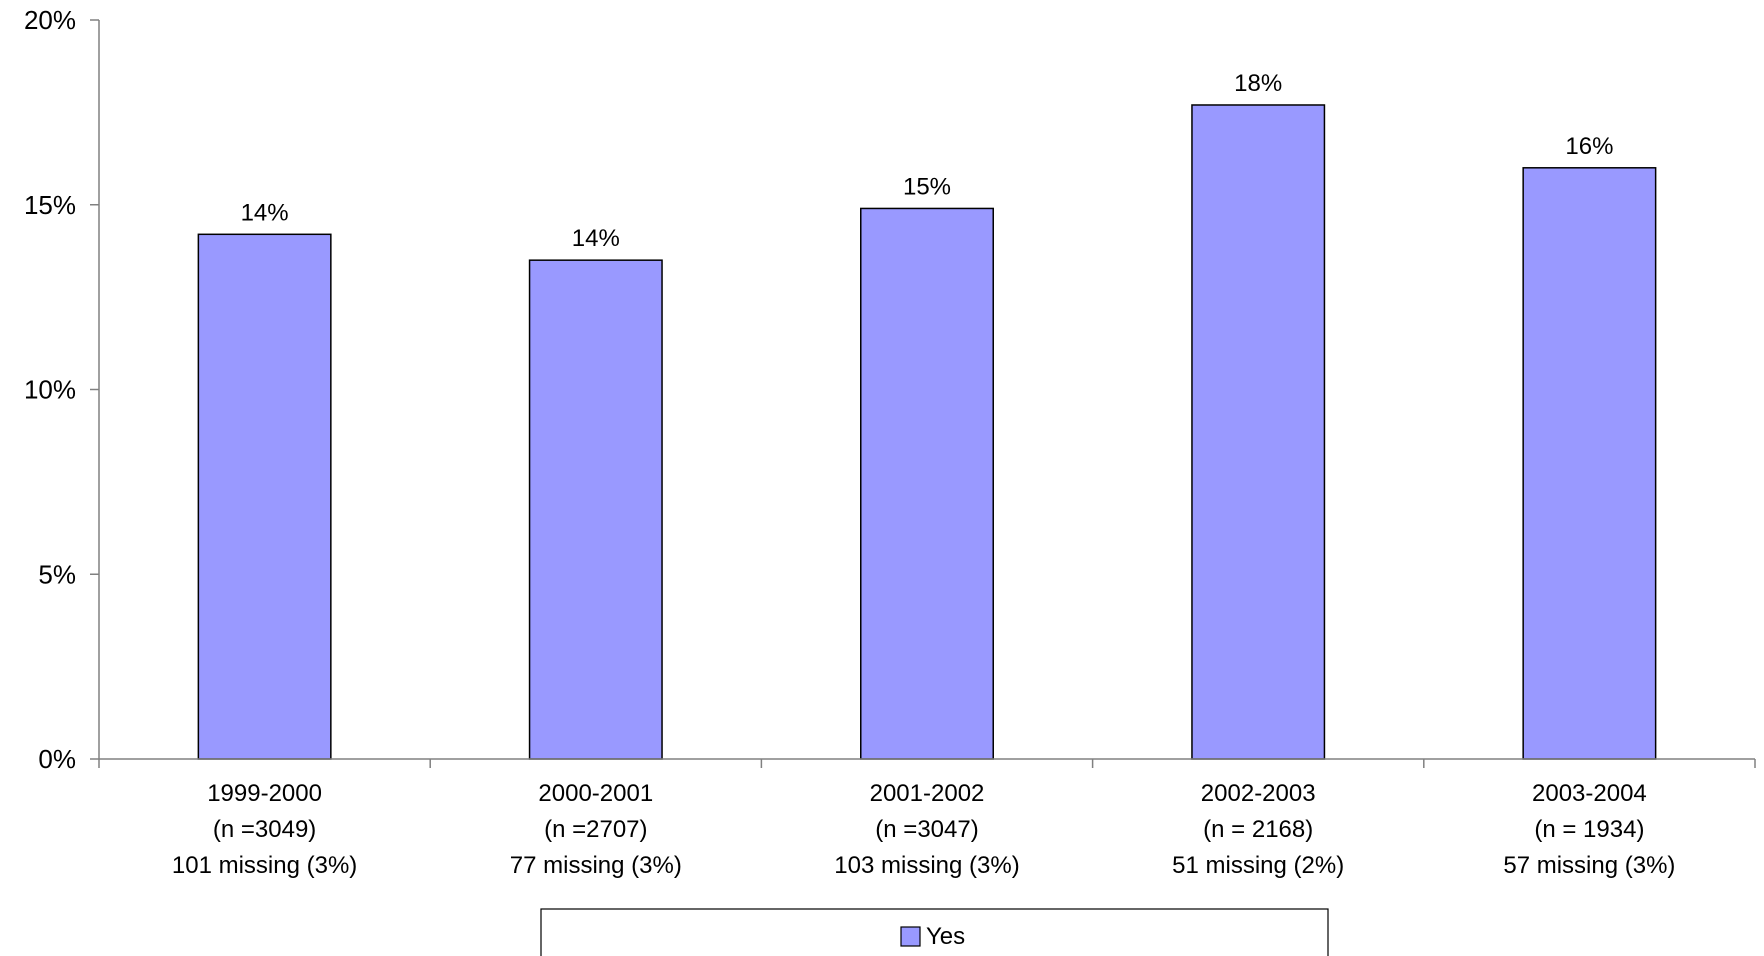 The image size is (1764, 956). Describe the element at coordinates (1589, 829) in the screenshot. I see `x-tick-label: (n = 1934)` at that location.